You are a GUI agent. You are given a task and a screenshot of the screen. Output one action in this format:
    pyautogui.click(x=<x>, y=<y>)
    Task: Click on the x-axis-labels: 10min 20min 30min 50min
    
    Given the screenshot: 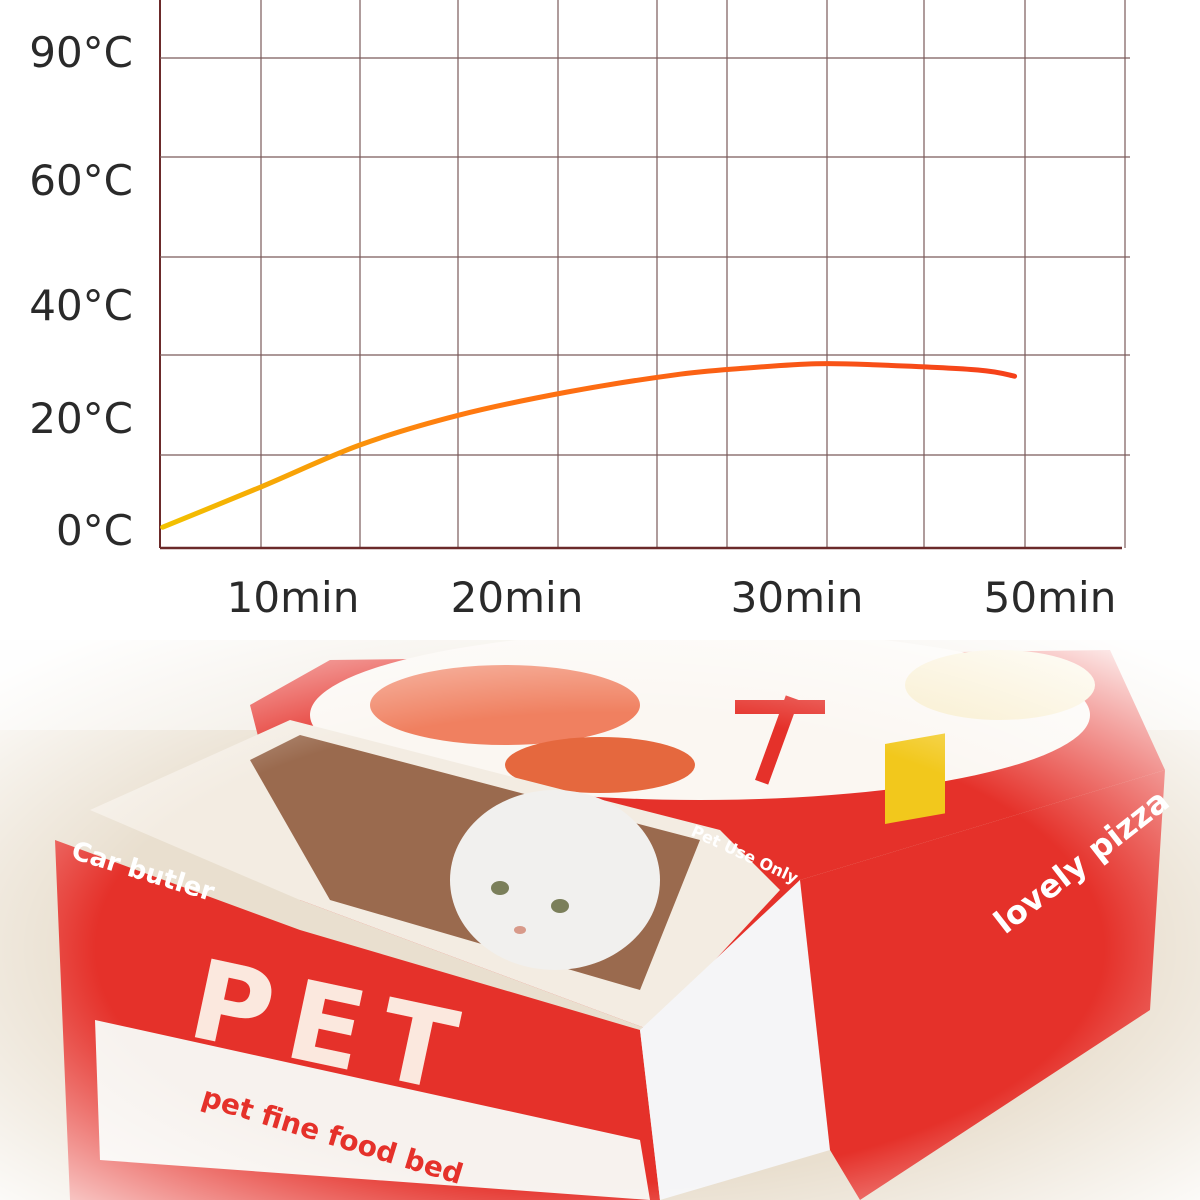 What is the action you would take?
    pyautogui.click(x=672, y=597)
    